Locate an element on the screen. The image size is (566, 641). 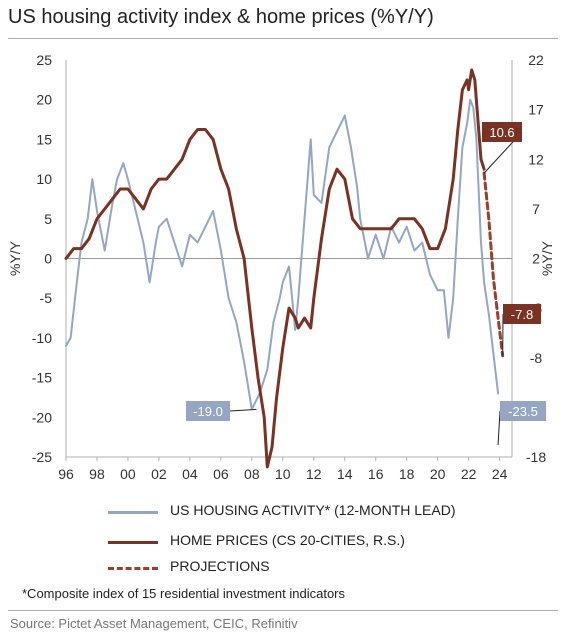
x-tick-label: 14 is located at coordinates (345, 474).